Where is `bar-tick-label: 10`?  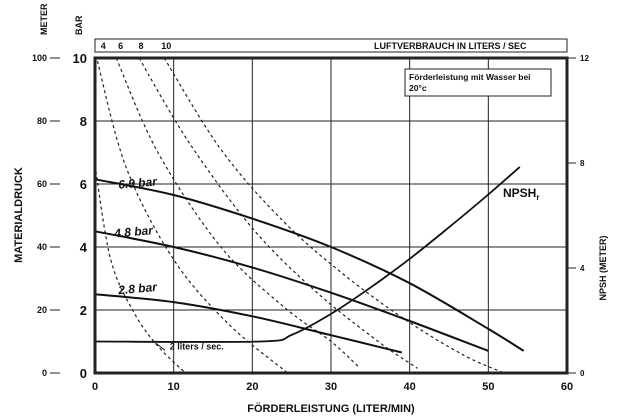
bar-tick-label: 10 is located at coordinates (80, 58).